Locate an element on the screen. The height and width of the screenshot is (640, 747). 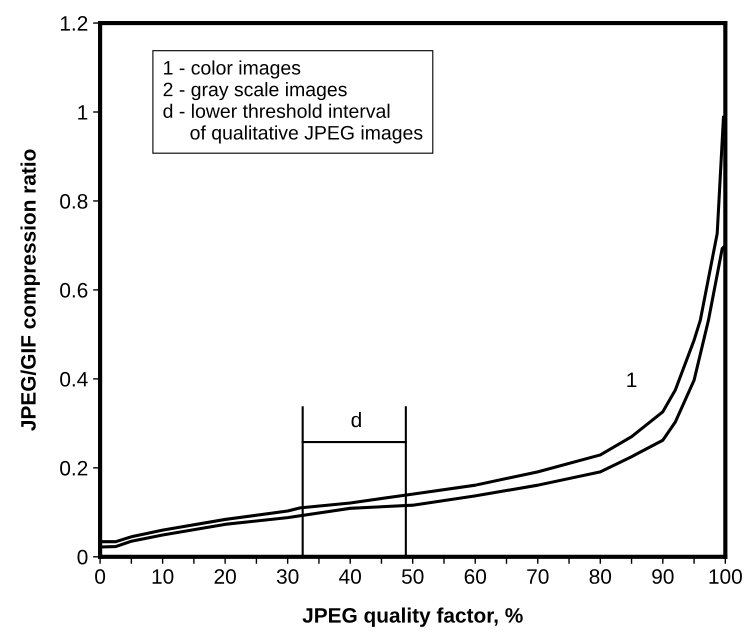
y-axis-title: JPEG/GIF compression ratio is located at coordinates (30, 290).